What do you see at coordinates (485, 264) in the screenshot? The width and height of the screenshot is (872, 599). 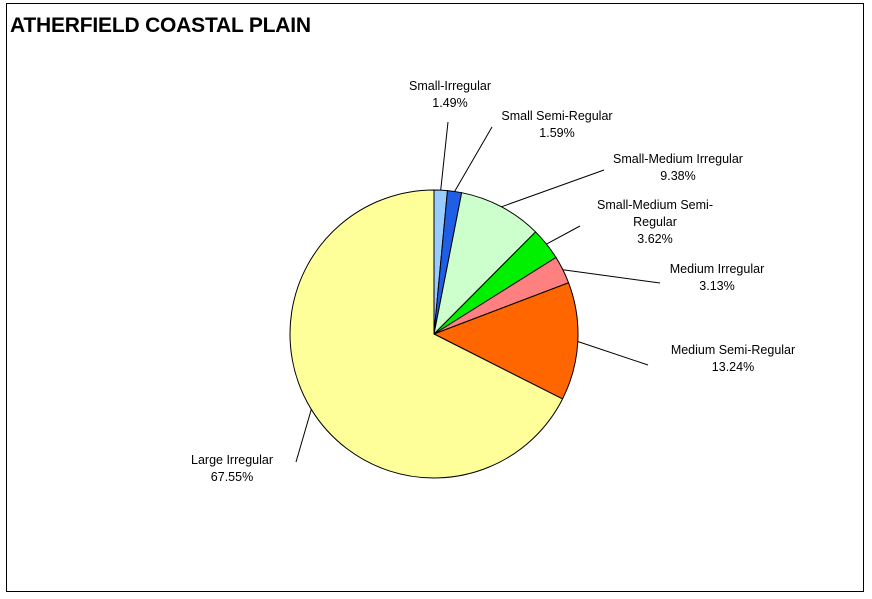 I see `pie-slice-small-medium-irregular` at bounding box center [485, 264].